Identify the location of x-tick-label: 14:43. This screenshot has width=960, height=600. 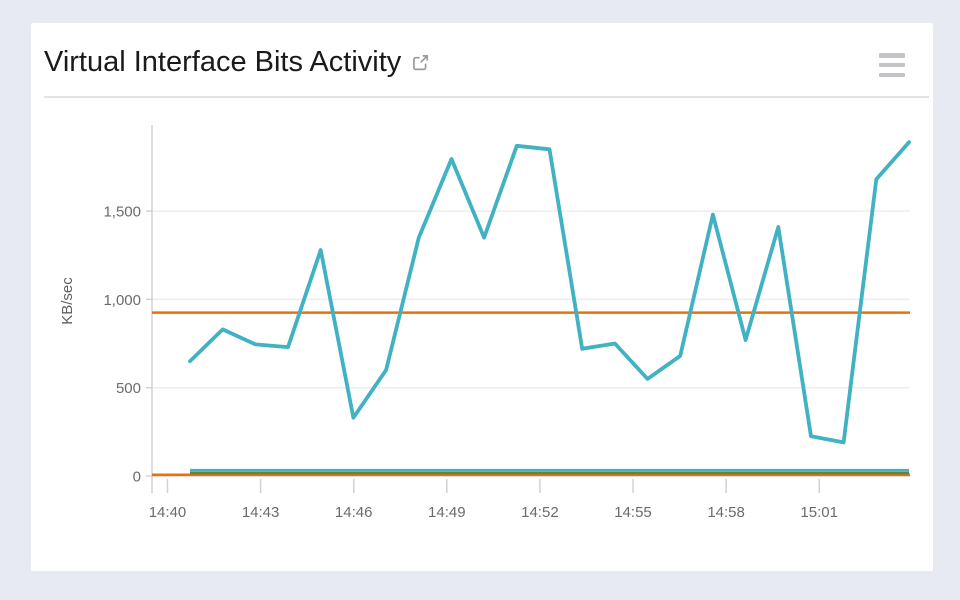
(261, 512).